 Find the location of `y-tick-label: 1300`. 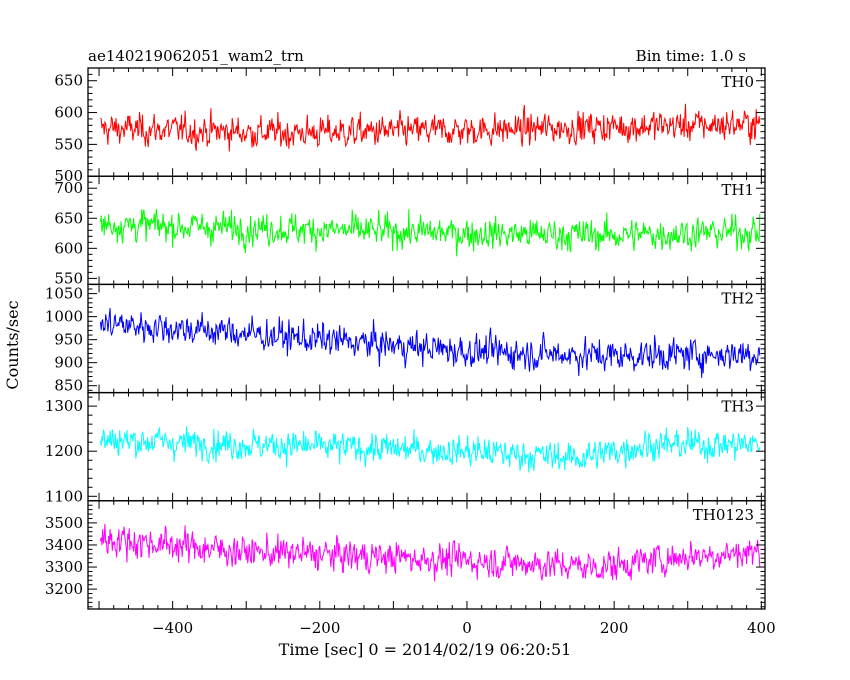

y-tick-label: 1300 is located at coordinates (64, 406).